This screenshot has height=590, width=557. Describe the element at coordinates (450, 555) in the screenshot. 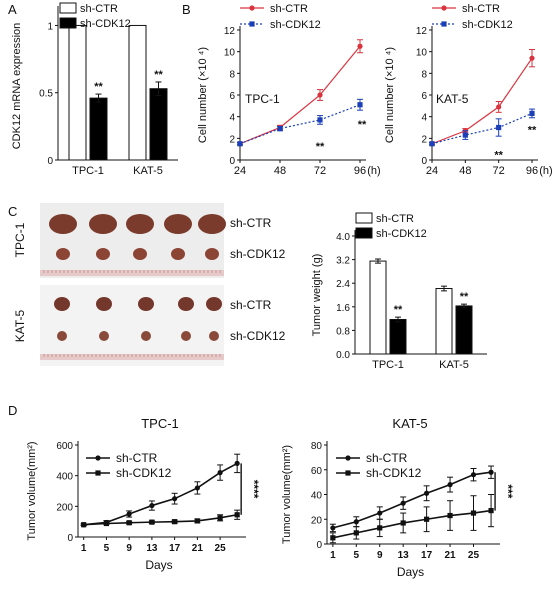

I see `panel-d2-x-tick-label: 21` at that location.